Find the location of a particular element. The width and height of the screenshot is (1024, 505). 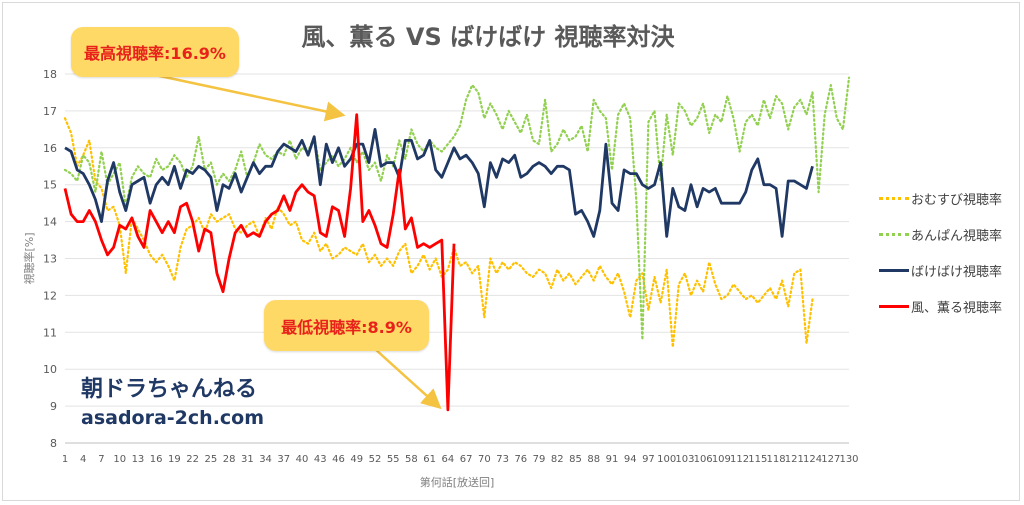

x-tick-label: 88 is located at coordinates (593, 459).